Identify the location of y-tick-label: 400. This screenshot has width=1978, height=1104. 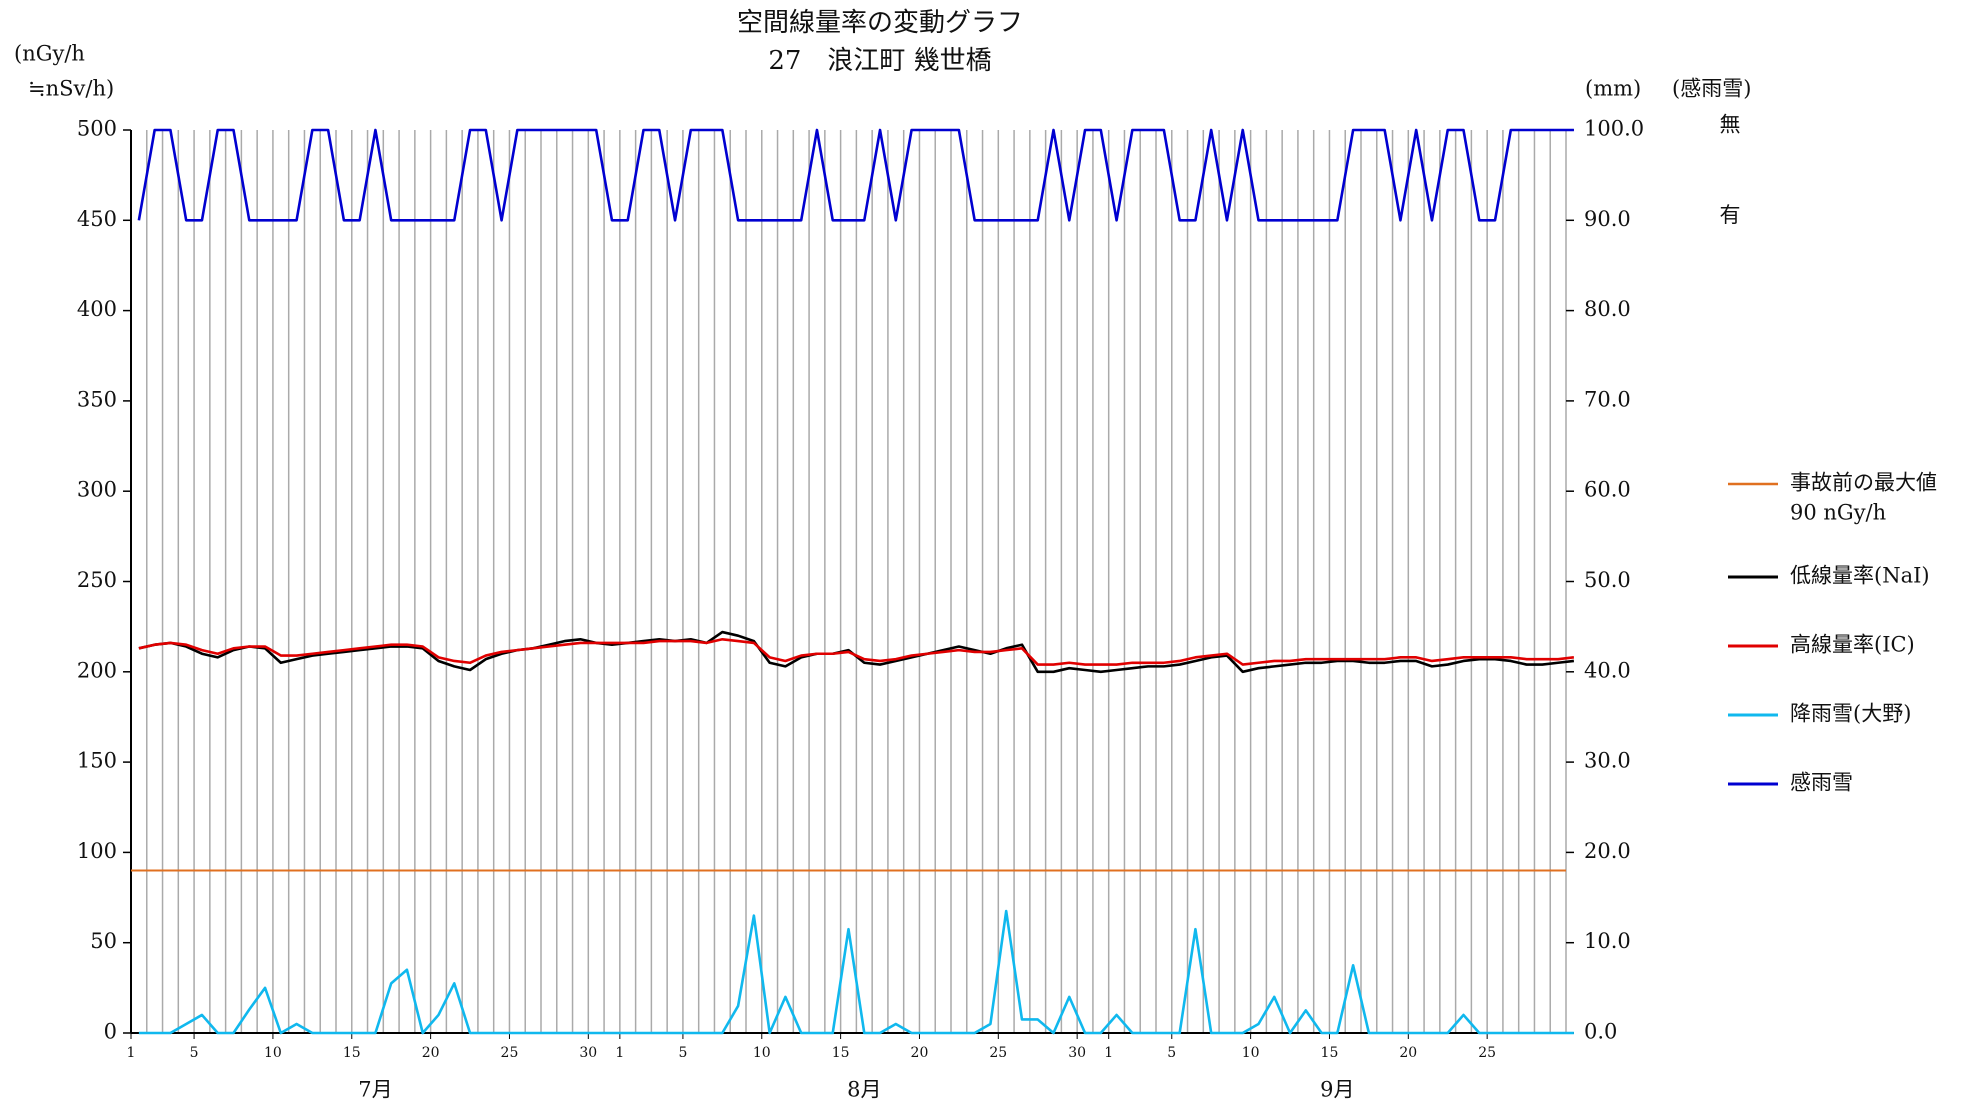
(97, 309).